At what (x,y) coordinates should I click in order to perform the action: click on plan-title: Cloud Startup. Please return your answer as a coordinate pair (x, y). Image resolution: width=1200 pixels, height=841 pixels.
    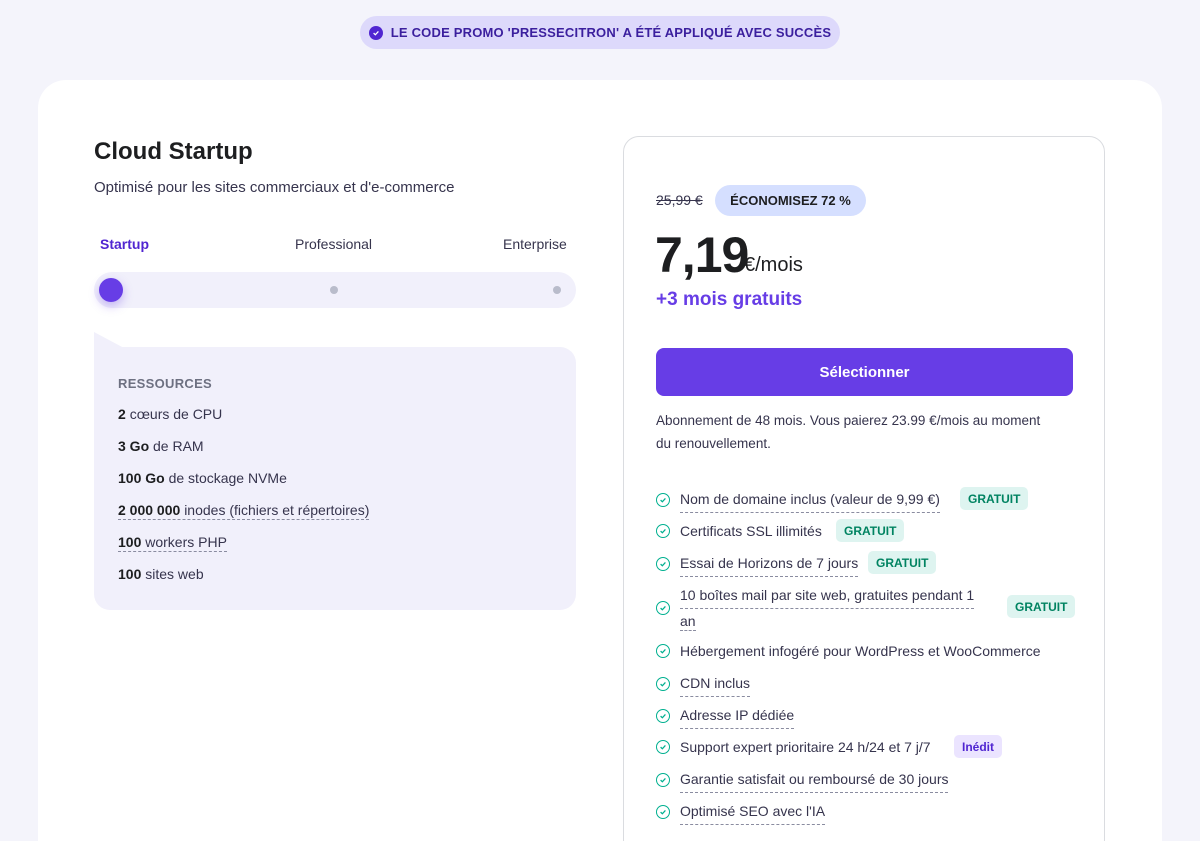
    Looking at the image, I should click on (173, 151).